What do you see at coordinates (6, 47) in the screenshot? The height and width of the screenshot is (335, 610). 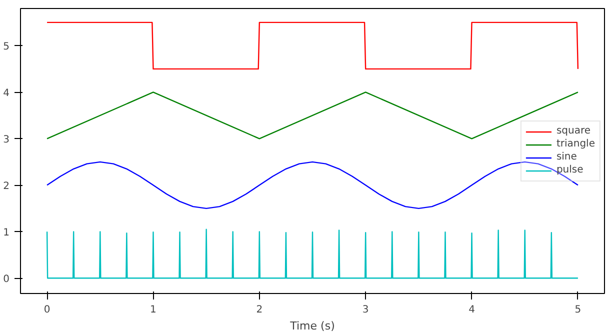 I see `y-tick-label: 5` at bounding box center [6, 47].